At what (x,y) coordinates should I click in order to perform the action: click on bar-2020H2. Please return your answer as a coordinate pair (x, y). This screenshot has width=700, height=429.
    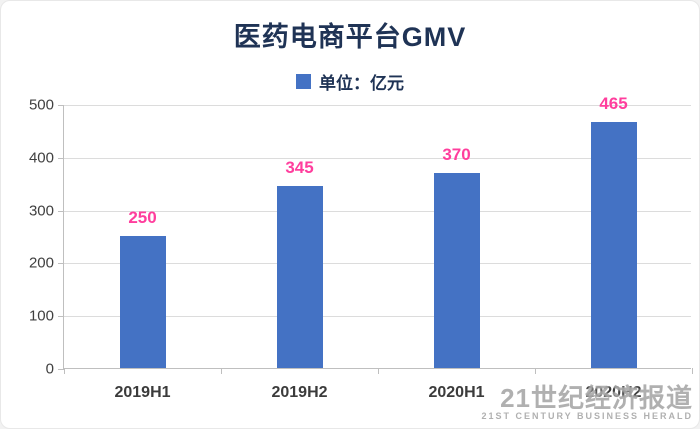
    Looking at the image, I should click on (613, 245).